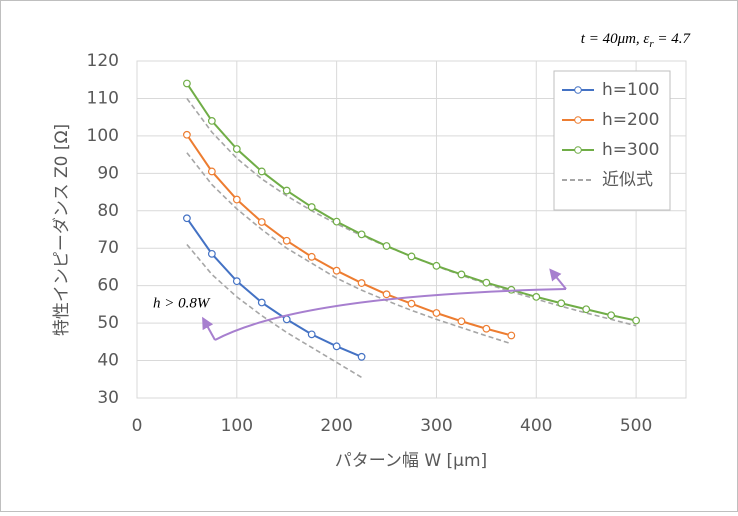 The height and width of the screenshot is (516, 738). I want to click on range-arrow, so click(384, 304).